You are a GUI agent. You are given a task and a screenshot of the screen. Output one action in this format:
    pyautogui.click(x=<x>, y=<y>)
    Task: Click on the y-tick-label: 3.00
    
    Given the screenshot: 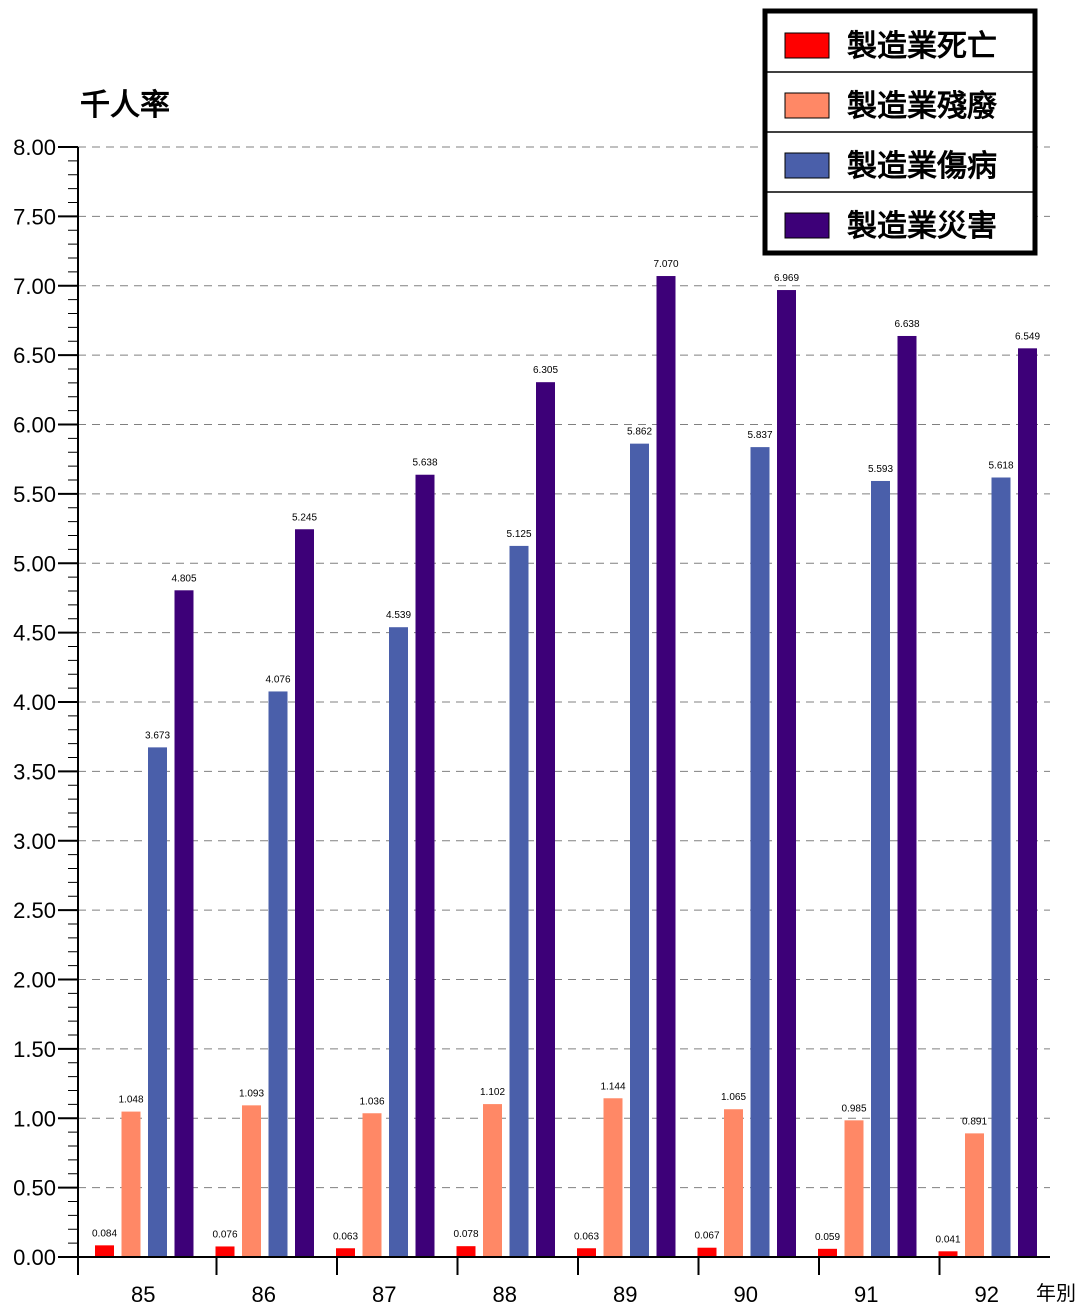 What is the action you would take?
    pyautogui.click(x=34, y=841)
    